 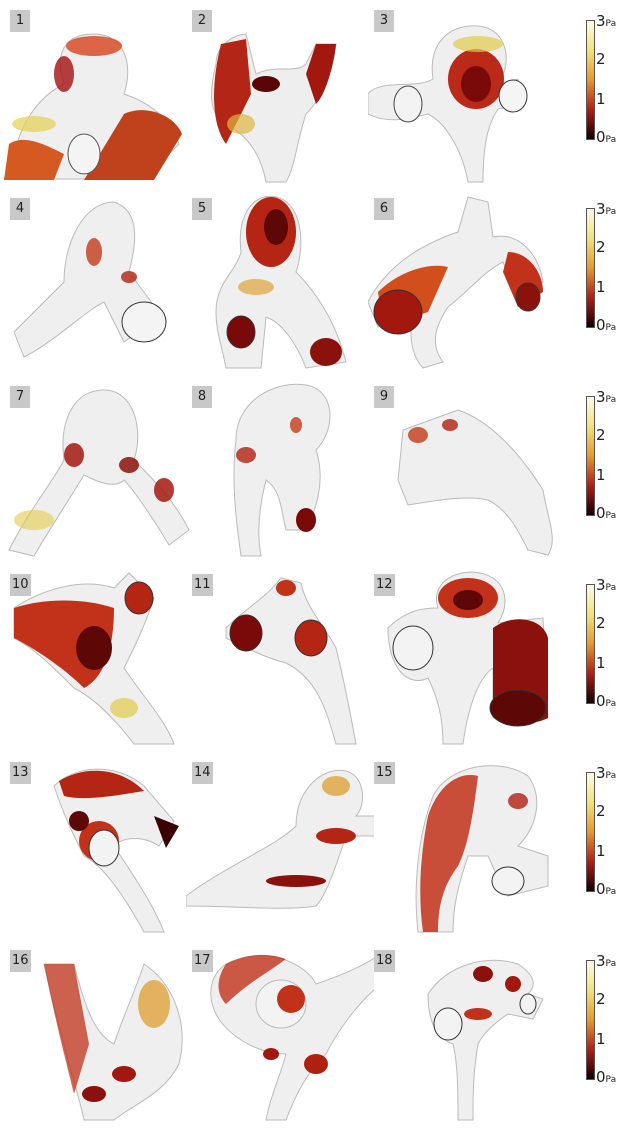 I want to click on aneurysm-panel-17: 17, so click(x=280, y=1034).